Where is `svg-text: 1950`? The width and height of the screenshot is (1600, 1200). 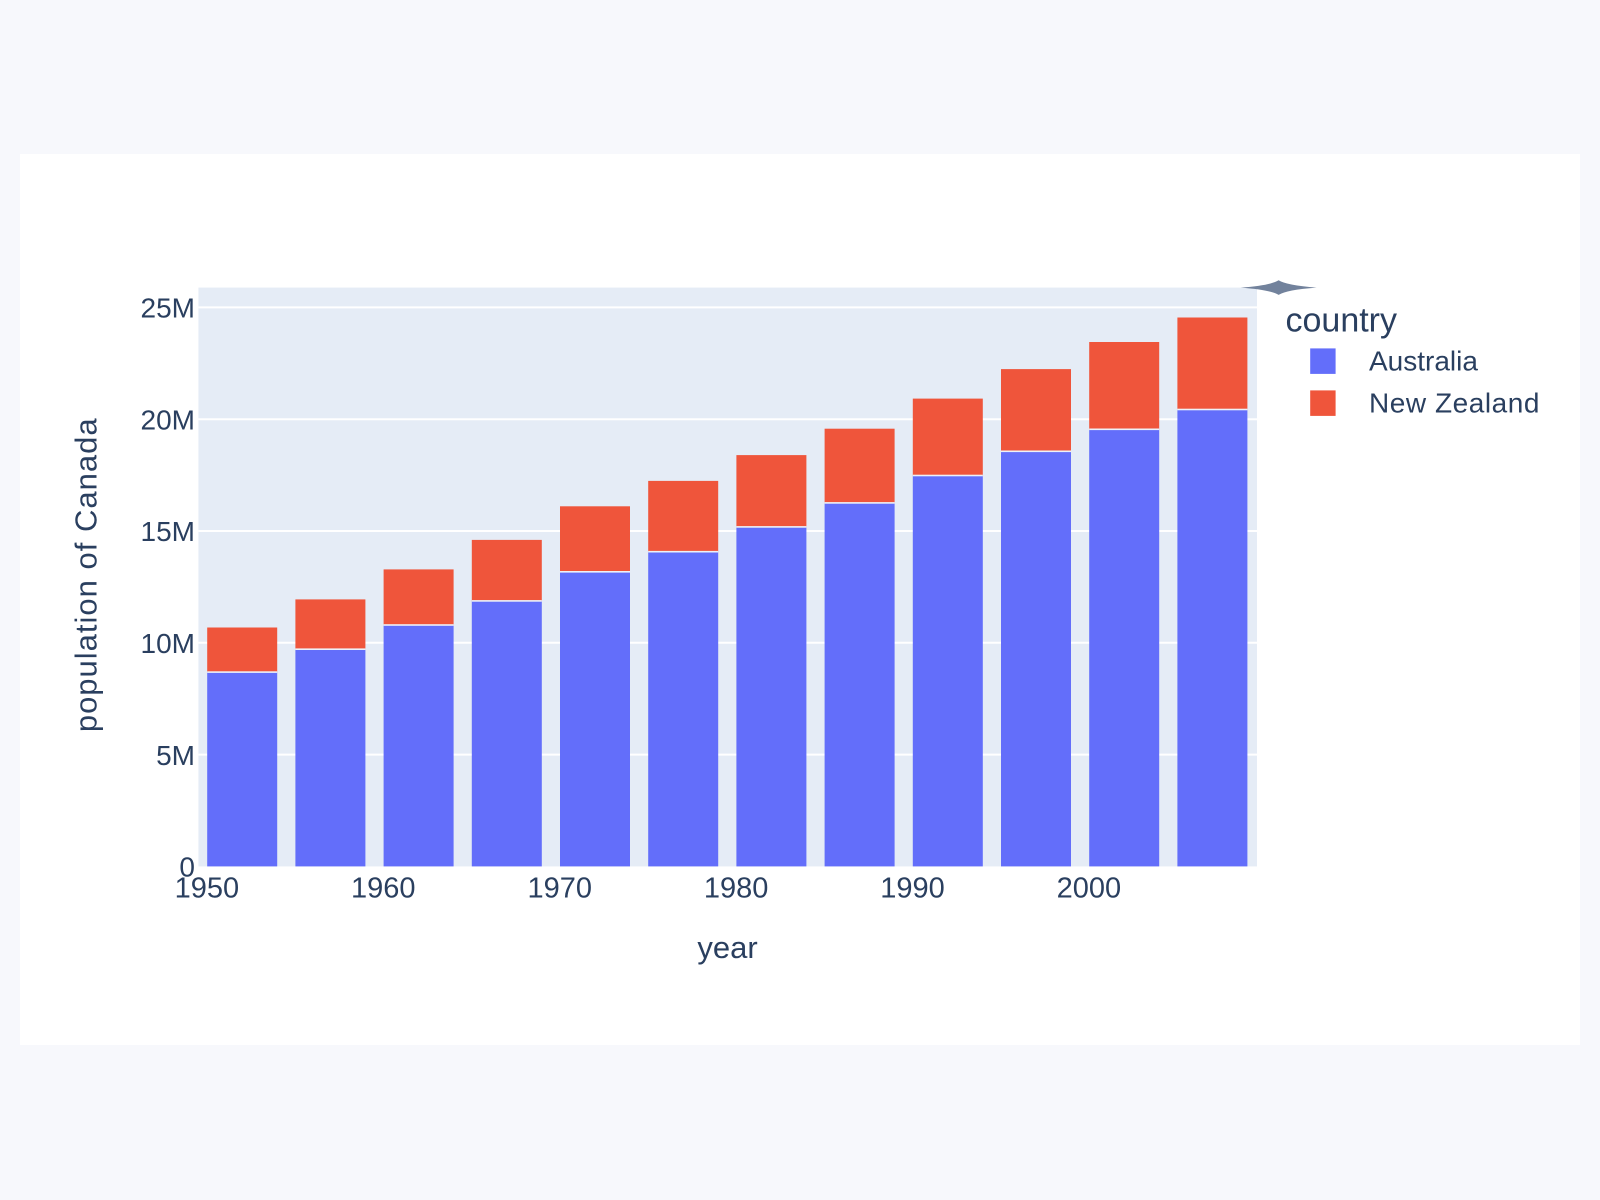 svg-text: 1950 is located at coordinates (207, 888).